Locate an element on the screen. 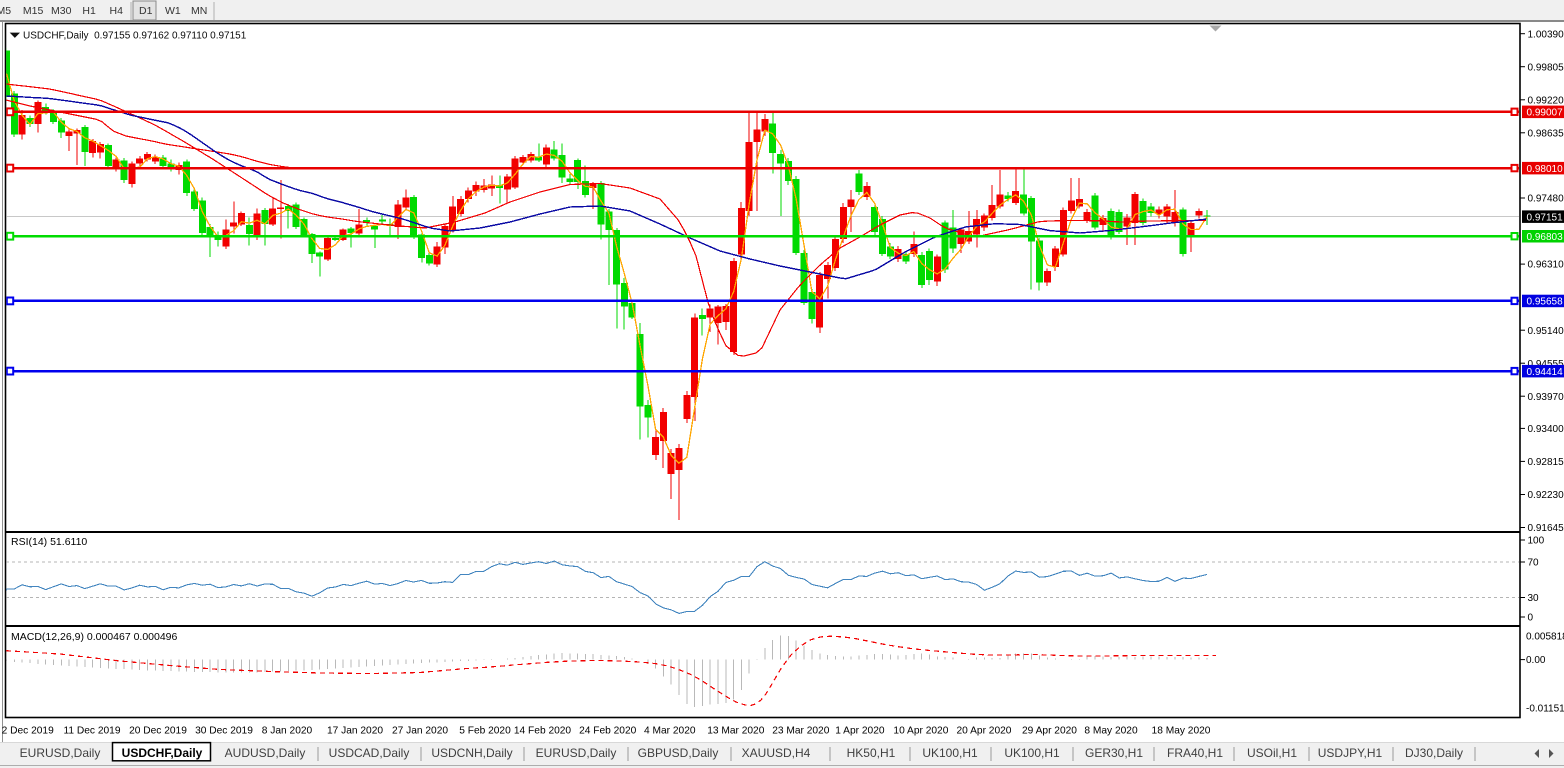 This screenshot has height=768, width=1564. svg-text: 10 Apr 2020 is located at coordinates (920, 731).